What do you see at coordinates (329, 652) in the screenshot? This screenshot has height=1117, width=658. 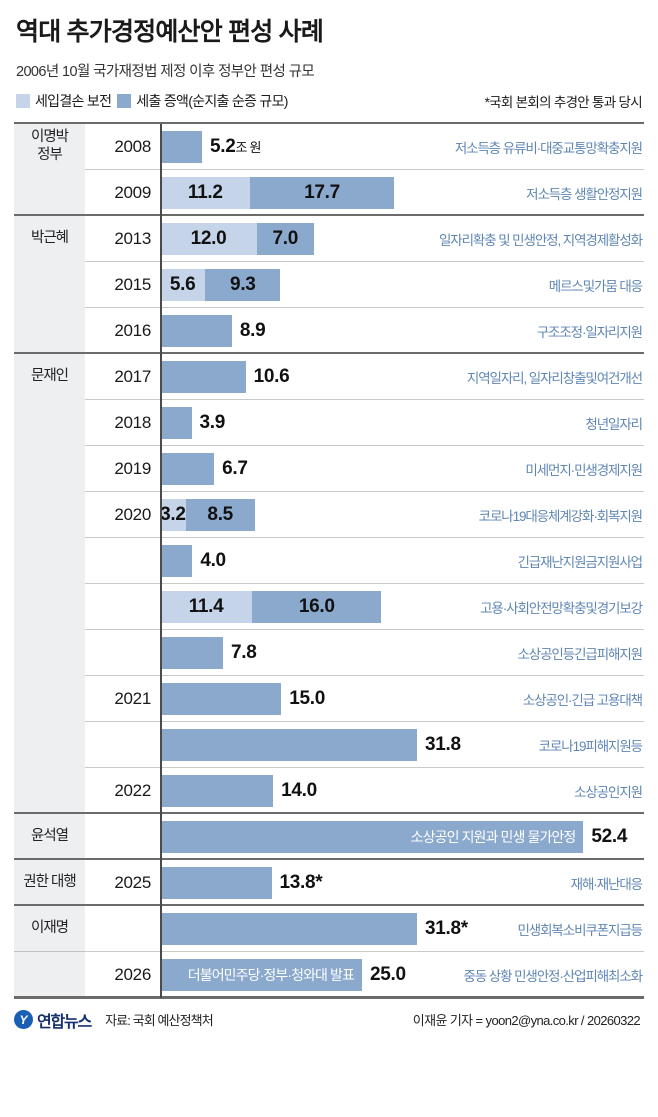 I see `table-row: 7.8 소상공인등긴급피해지원` at bounding box center [329, 652].